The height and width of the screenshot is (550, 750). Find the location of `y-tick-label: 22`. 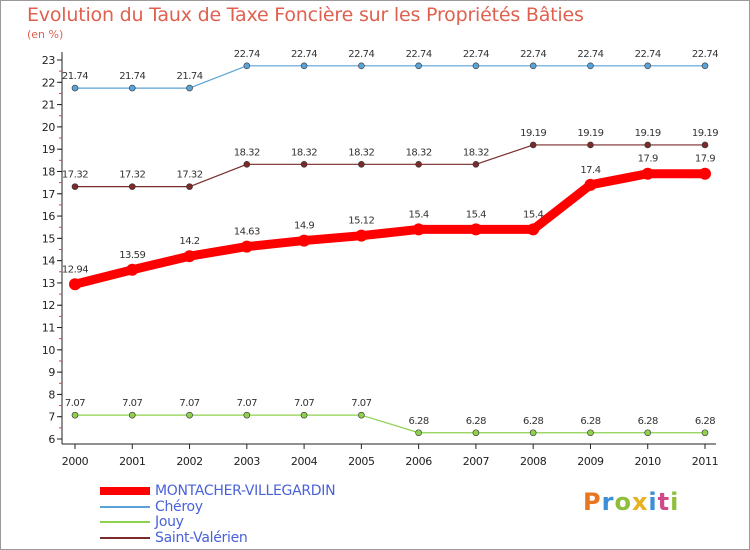

y-tick-label: 22 is located at coordinates (48, 82).